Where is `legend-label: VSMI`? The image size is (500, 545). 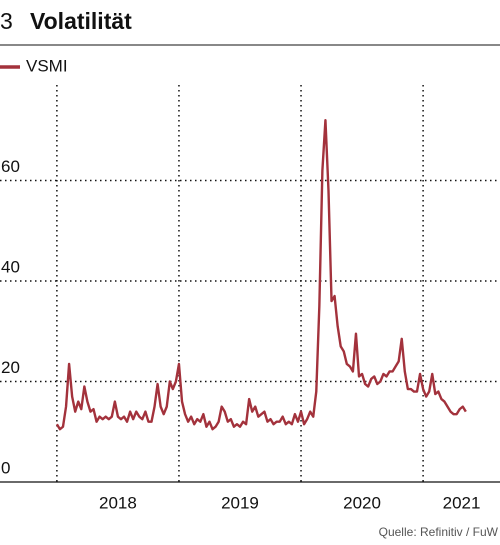 legend-label: VSMI is located at coordinates (47, 65).